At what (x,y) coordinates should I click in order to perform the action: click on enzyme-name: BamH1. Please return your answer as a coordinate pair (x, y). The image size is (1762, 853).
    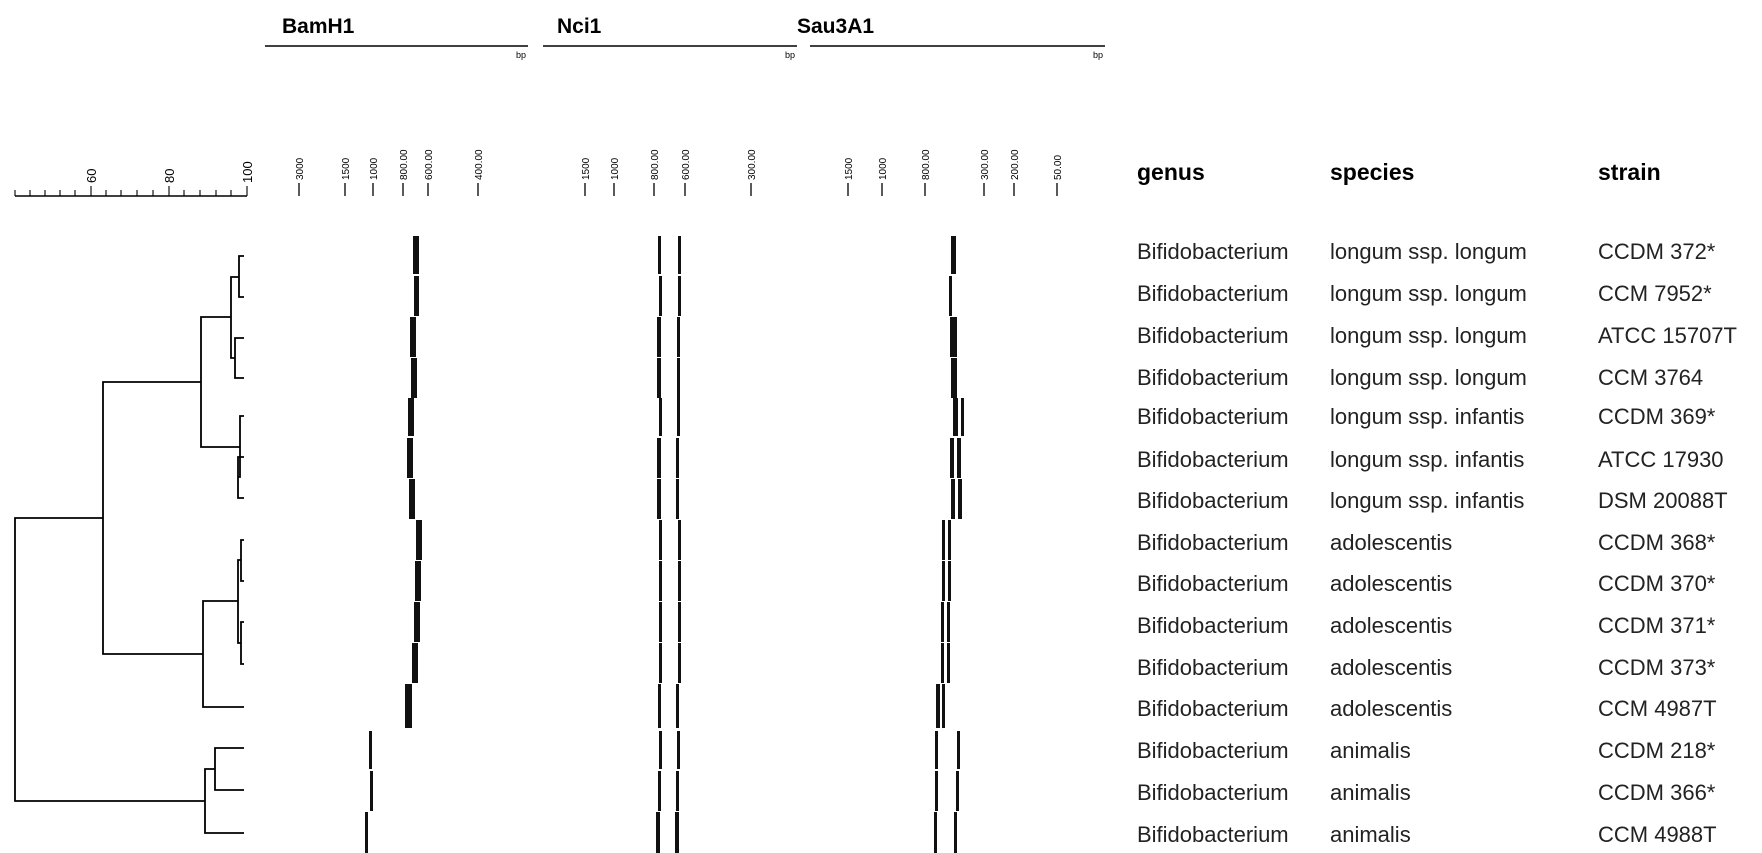
    Looking at the image, I should click on (318, 26).